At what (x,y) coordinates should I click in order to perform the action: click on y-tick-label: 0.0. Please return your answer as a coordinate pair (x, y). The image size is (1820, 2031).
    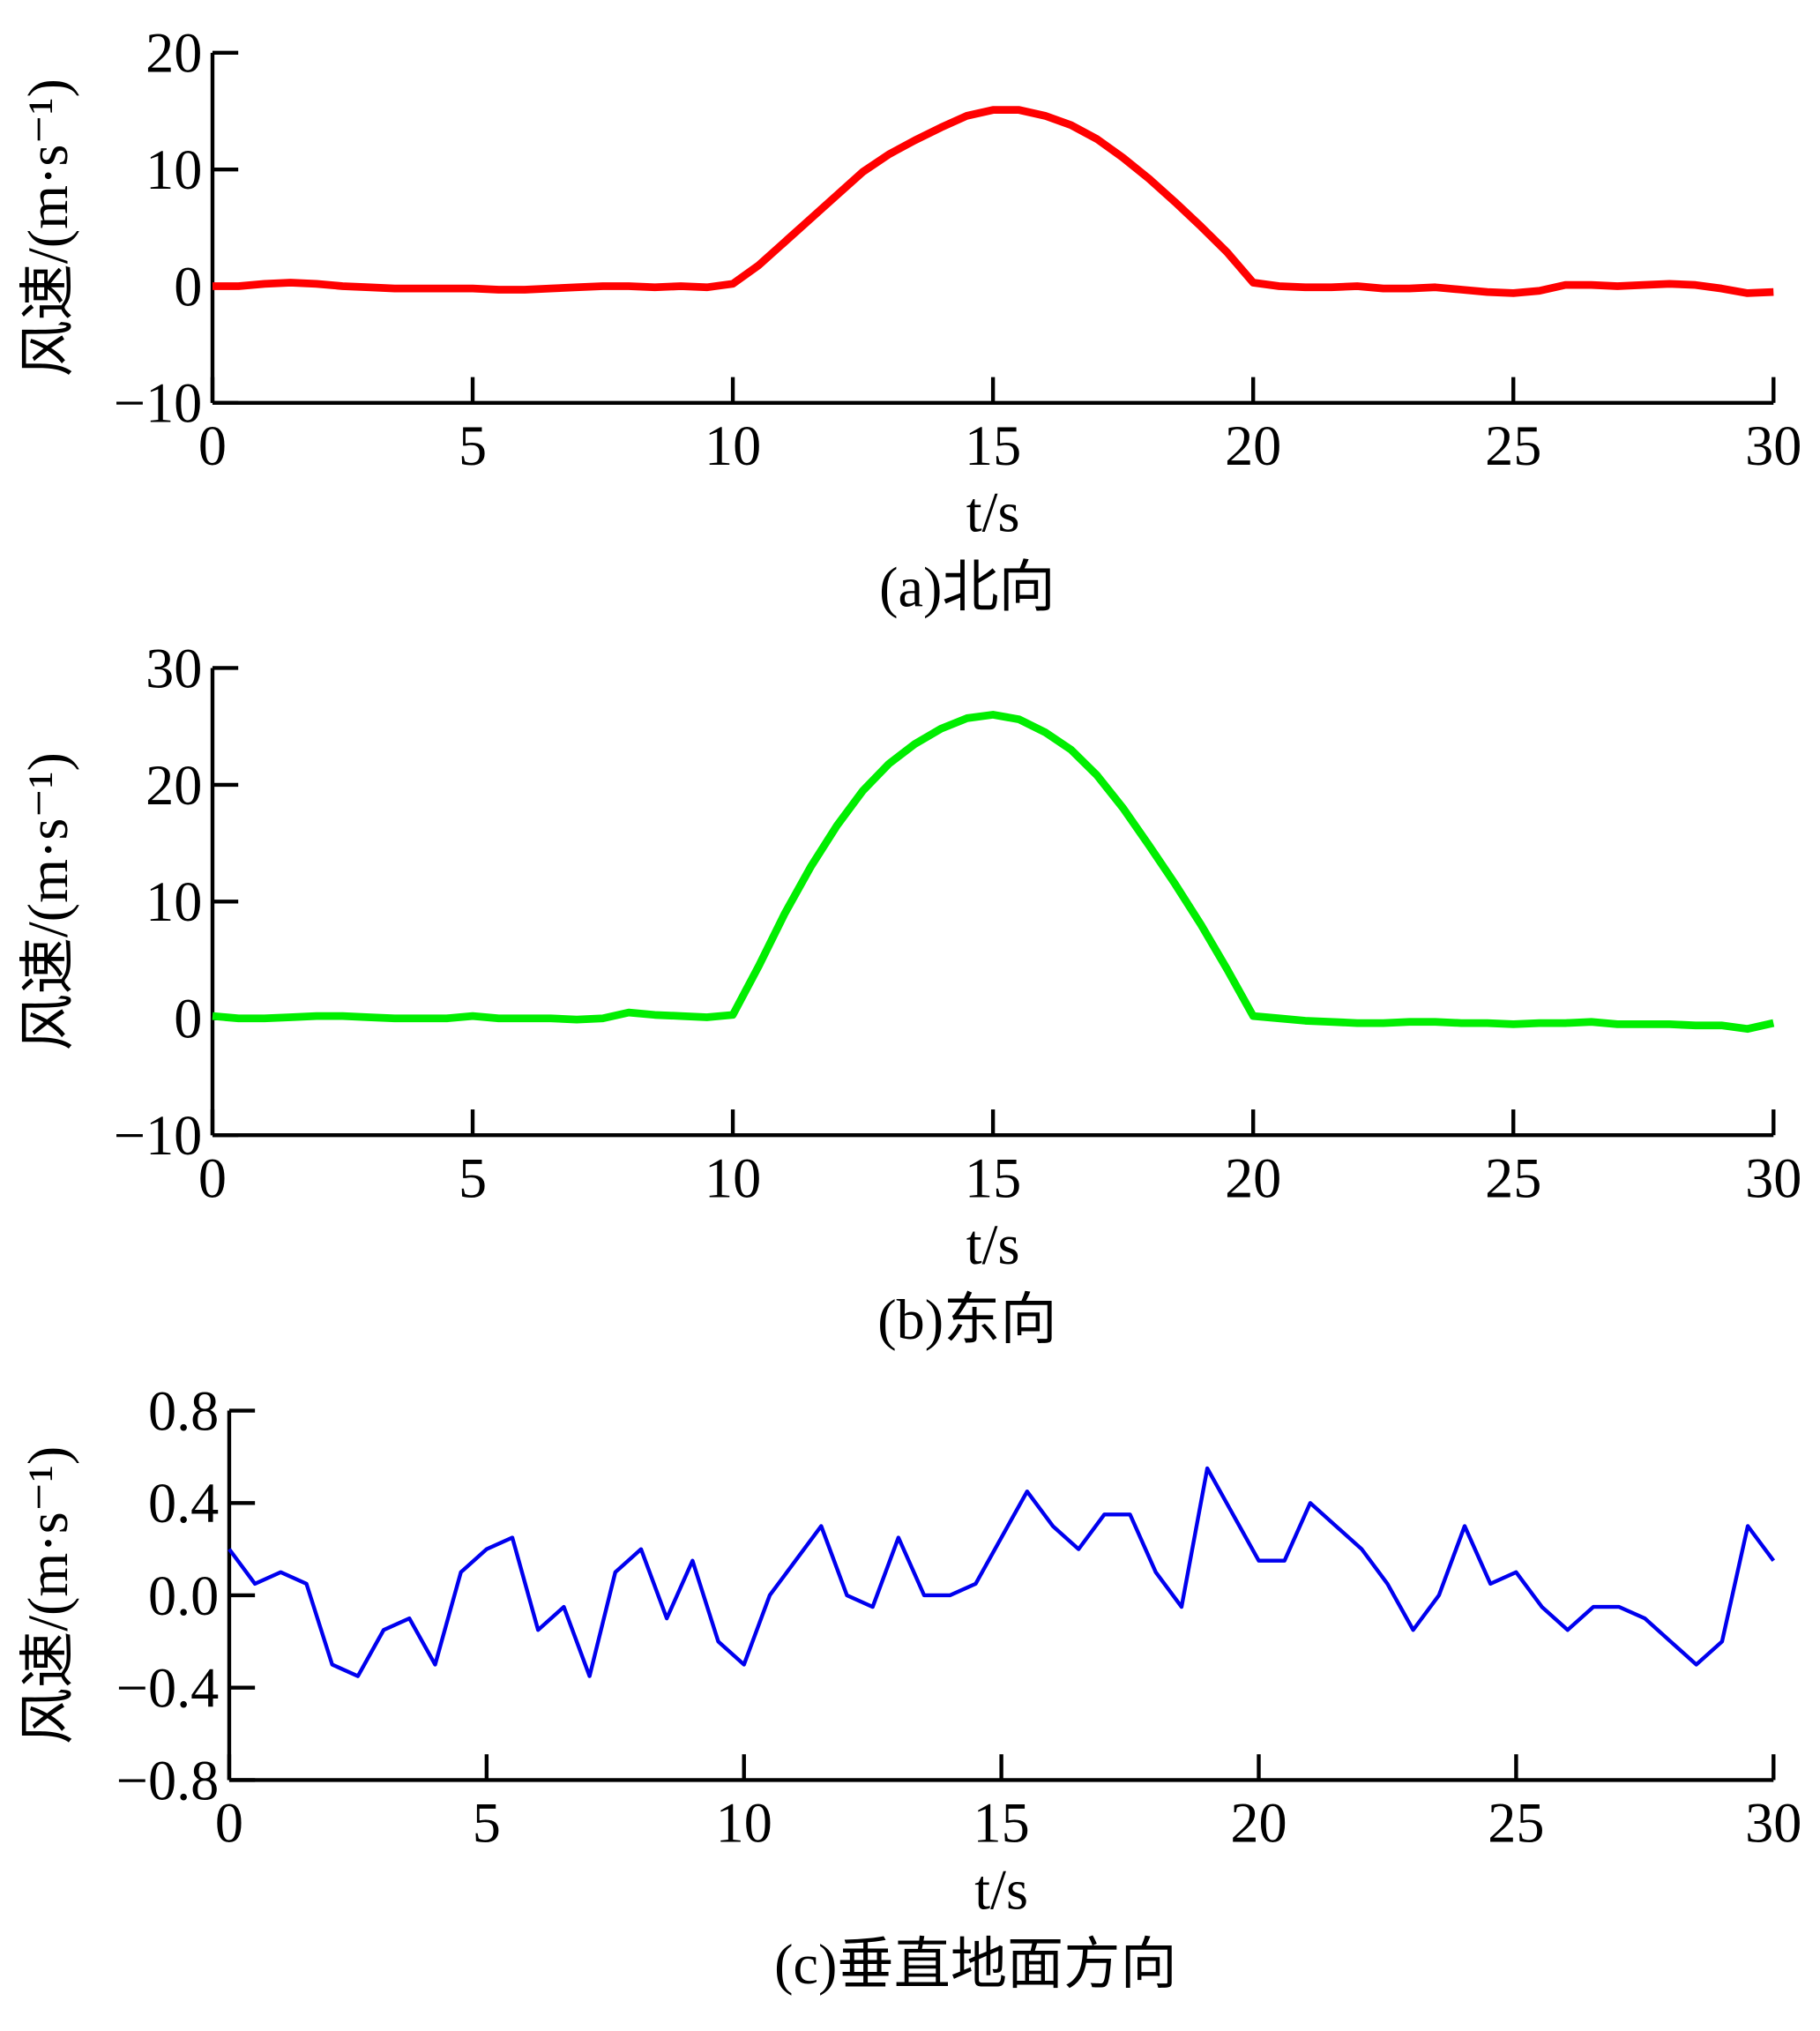
    Looking at the image, I should click on (183, 1595).